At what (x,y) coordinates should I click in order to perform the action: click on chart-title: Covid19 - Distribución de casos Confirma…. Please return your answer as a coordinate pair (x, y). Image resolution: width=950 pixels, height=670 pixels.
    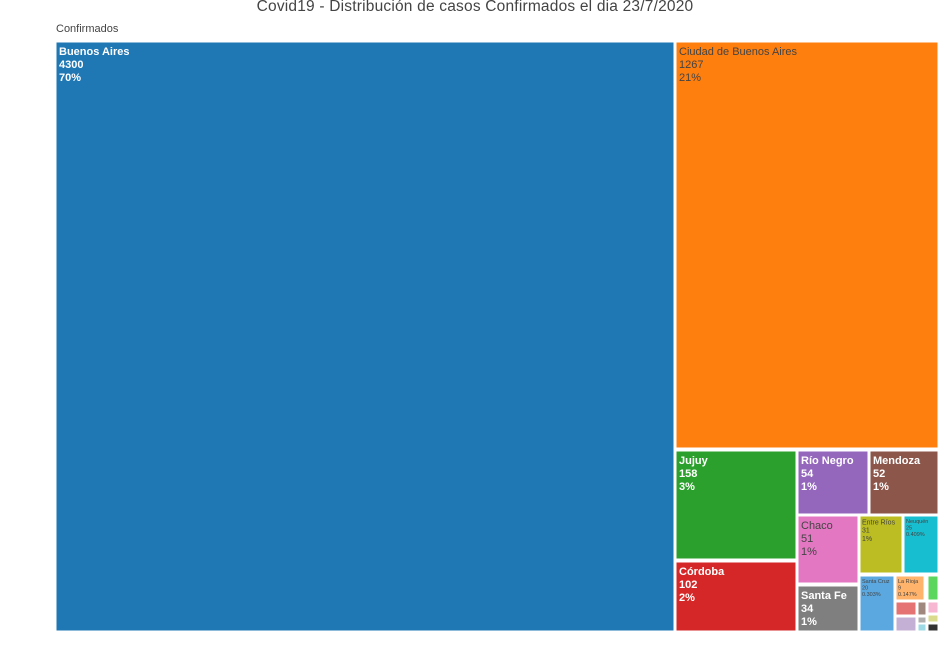
    Looking at the image, I should click on (475, 7).